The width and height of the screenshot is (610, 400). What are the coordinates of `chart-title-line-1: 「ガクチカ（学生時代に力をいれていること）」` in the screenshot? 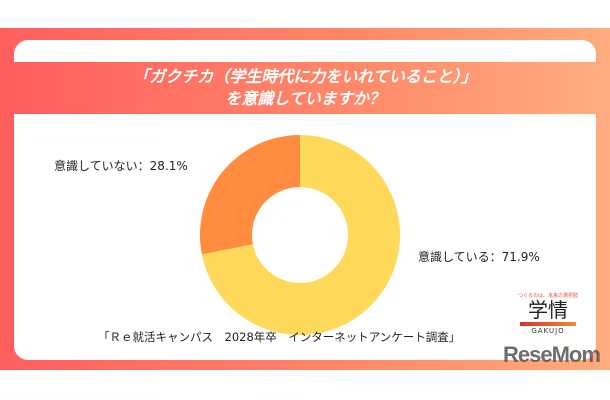 It's located at (305, 76).